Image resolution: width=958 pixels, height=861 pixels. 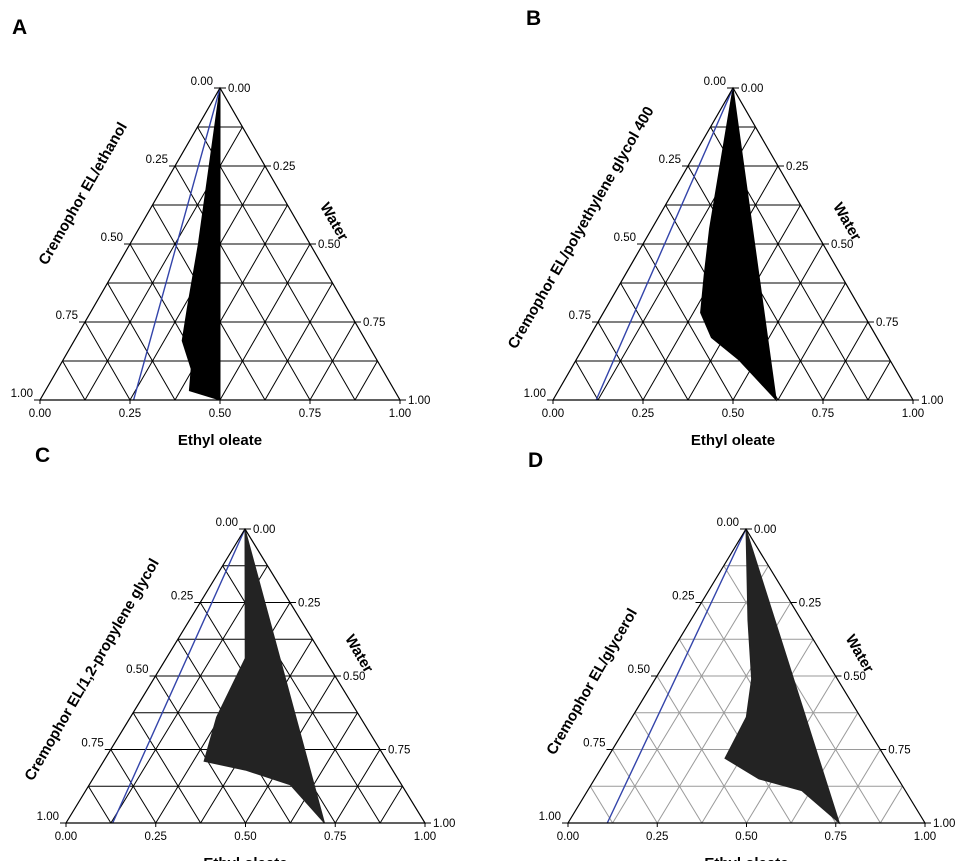 I want to click on grid-lines, so click(x=746, y=694).